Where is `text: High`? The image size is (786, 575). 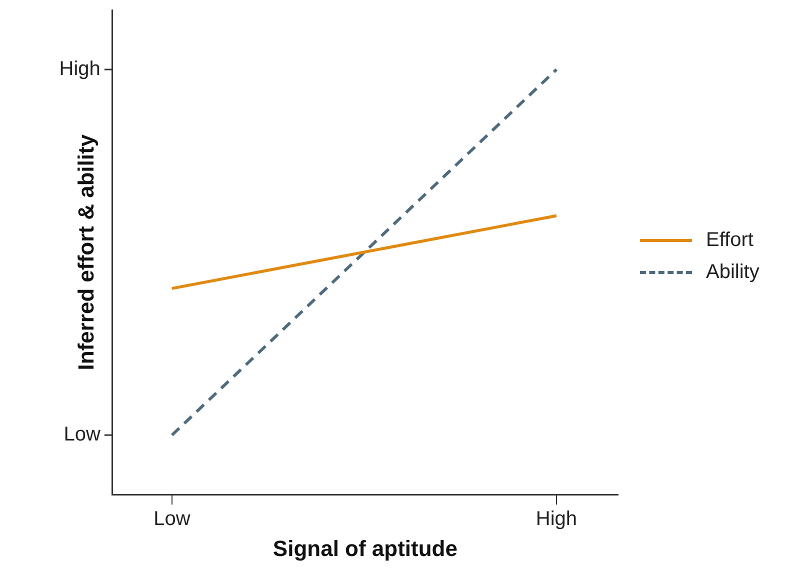 text: High is located at coordinates (79, 69).